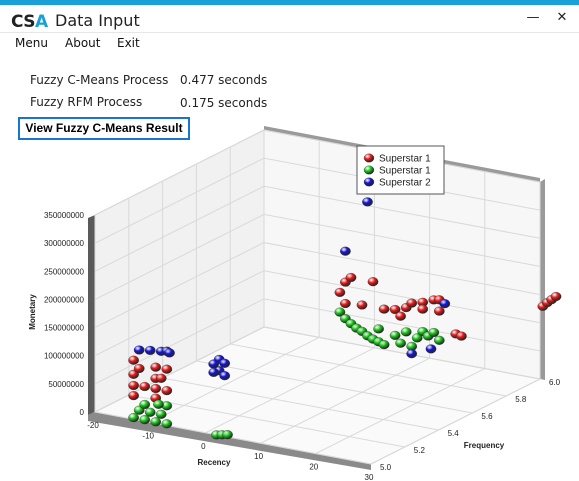  I want to click on monetary-tick-label: 100000000, so click(64, 356).